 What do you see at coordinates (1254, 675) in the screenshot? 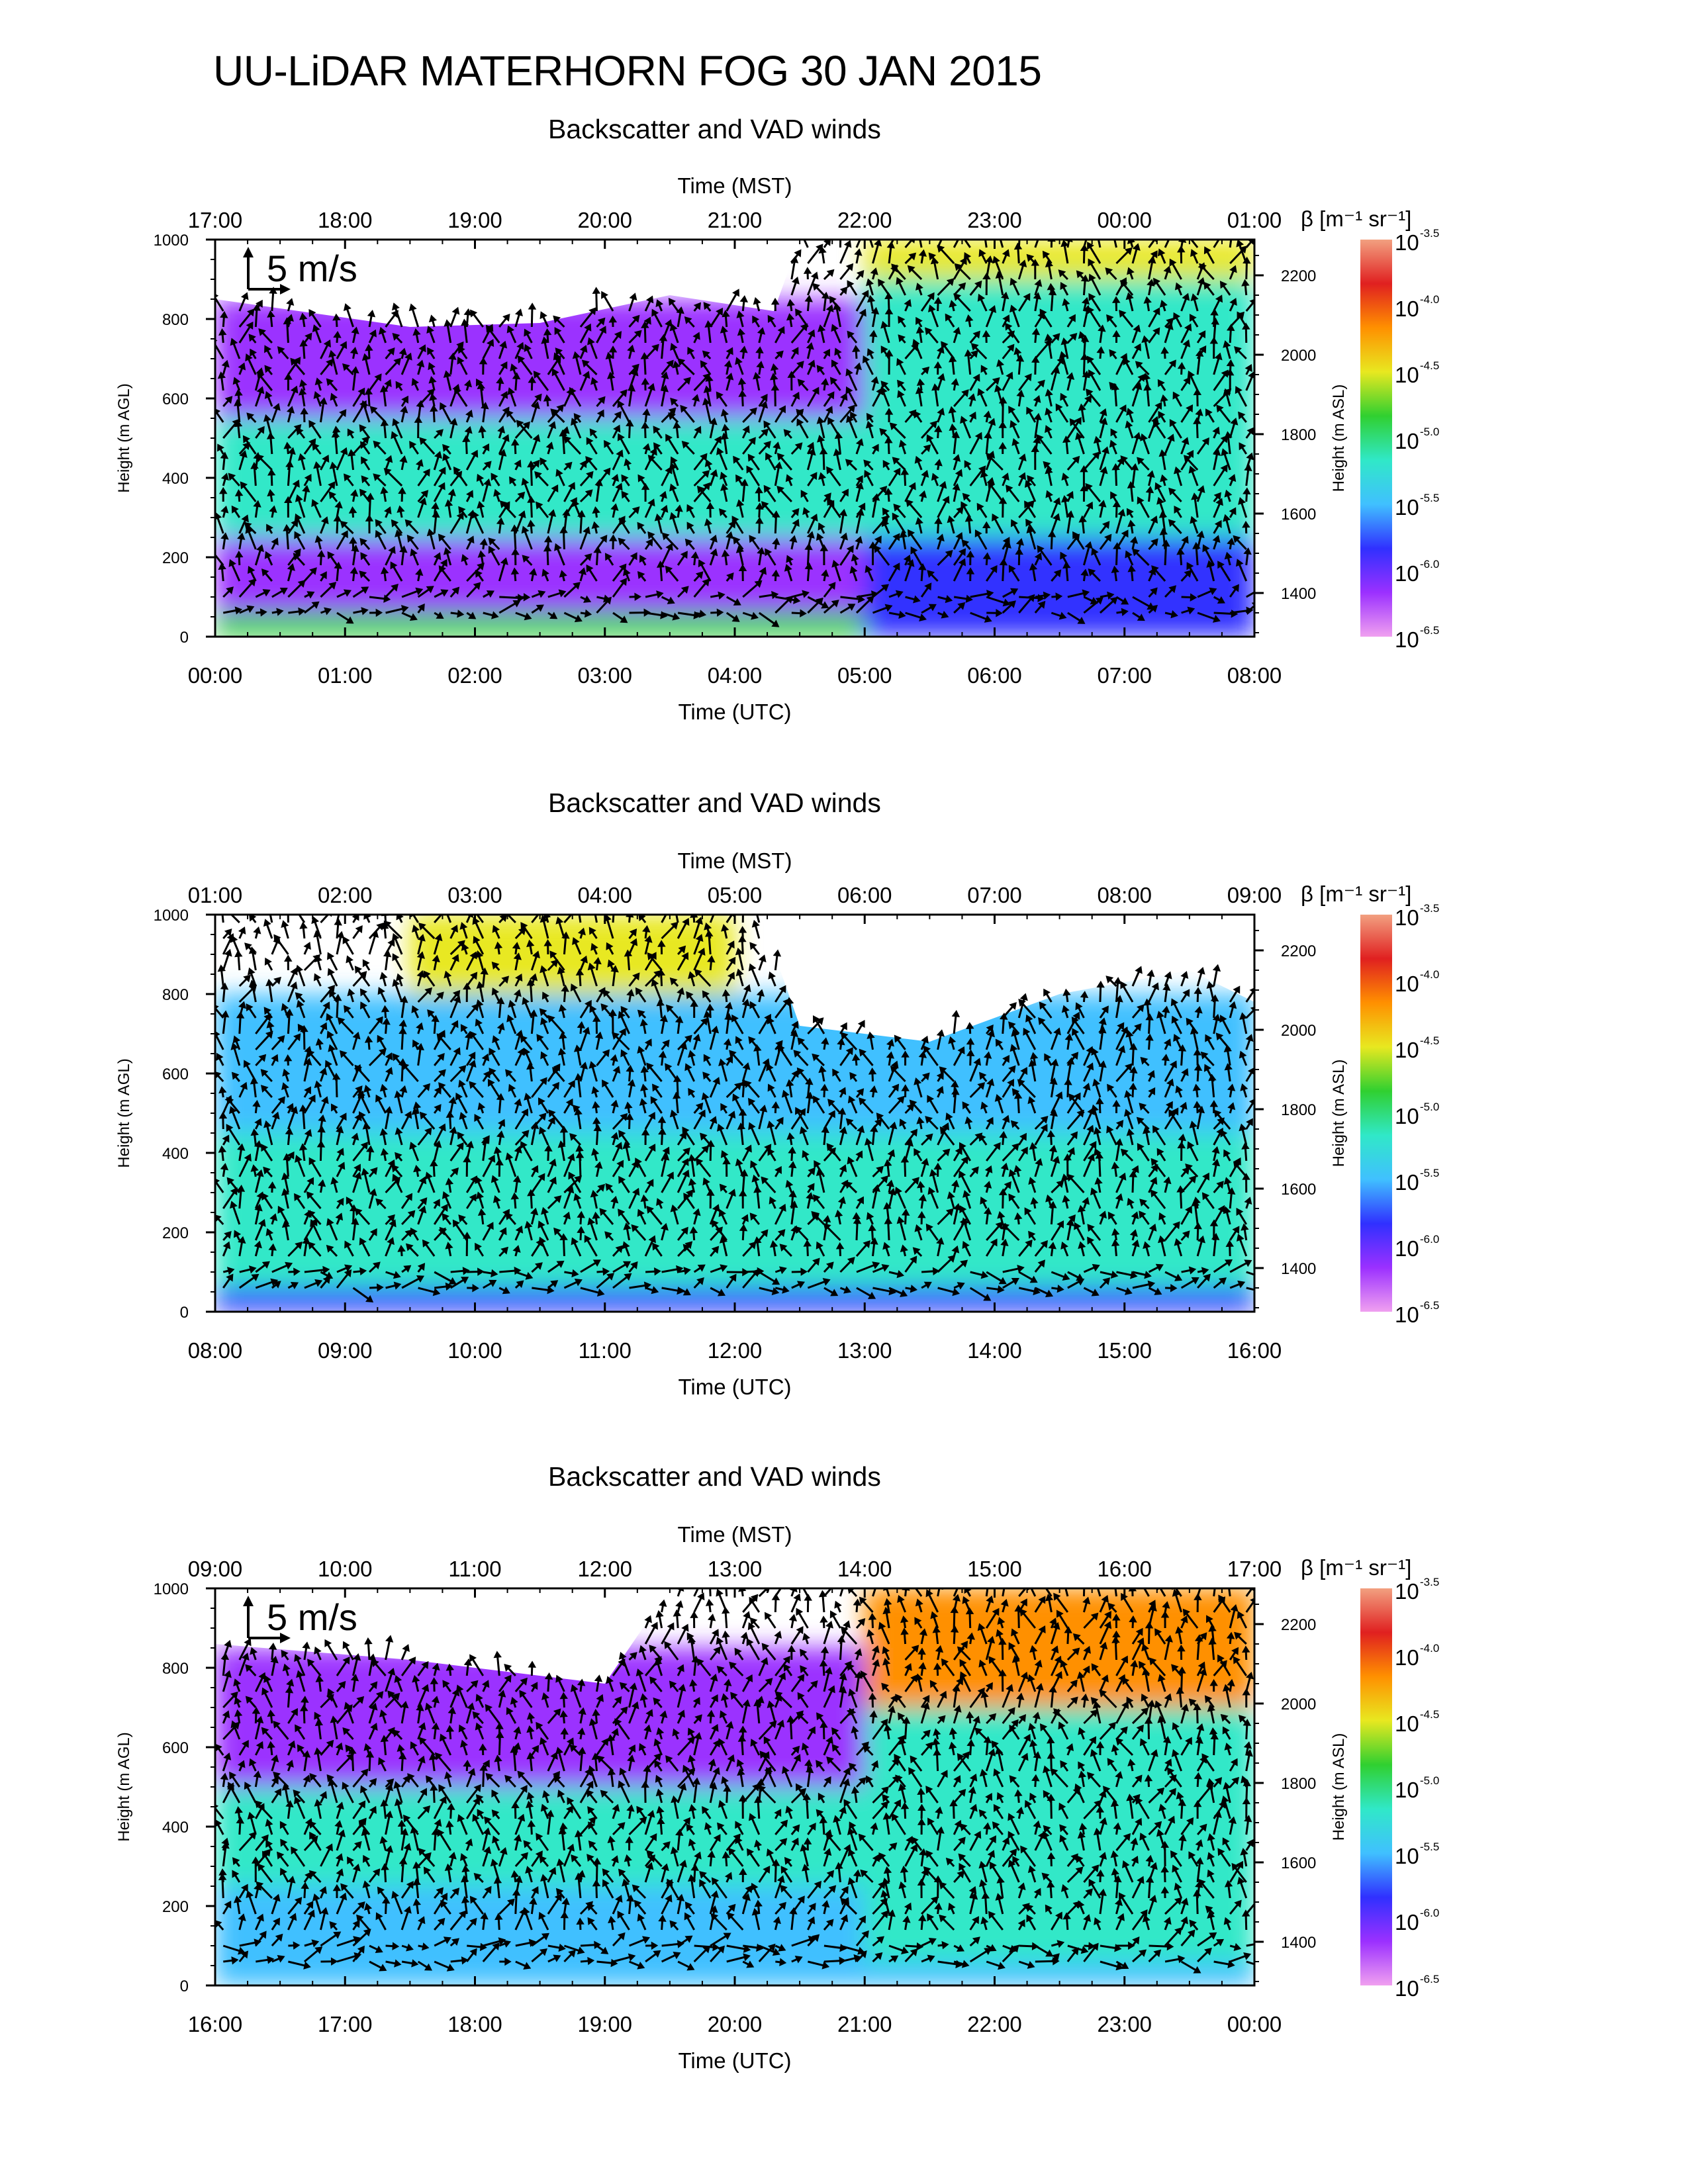
I see `x-tick-label: 08:00` at bounding box center [1254, 675].